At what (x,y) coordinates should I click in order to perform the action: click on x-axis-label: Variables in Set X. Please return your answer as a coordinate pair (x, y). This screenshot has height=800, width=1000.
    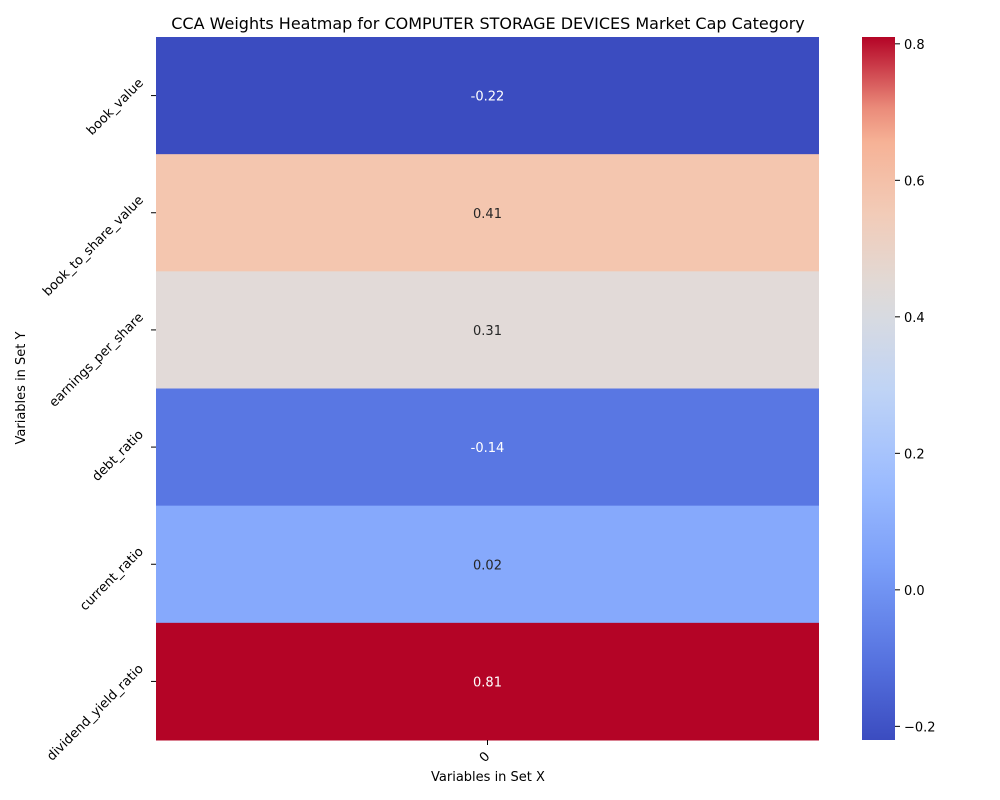
    Looking at the image, I should click on (488, 777).